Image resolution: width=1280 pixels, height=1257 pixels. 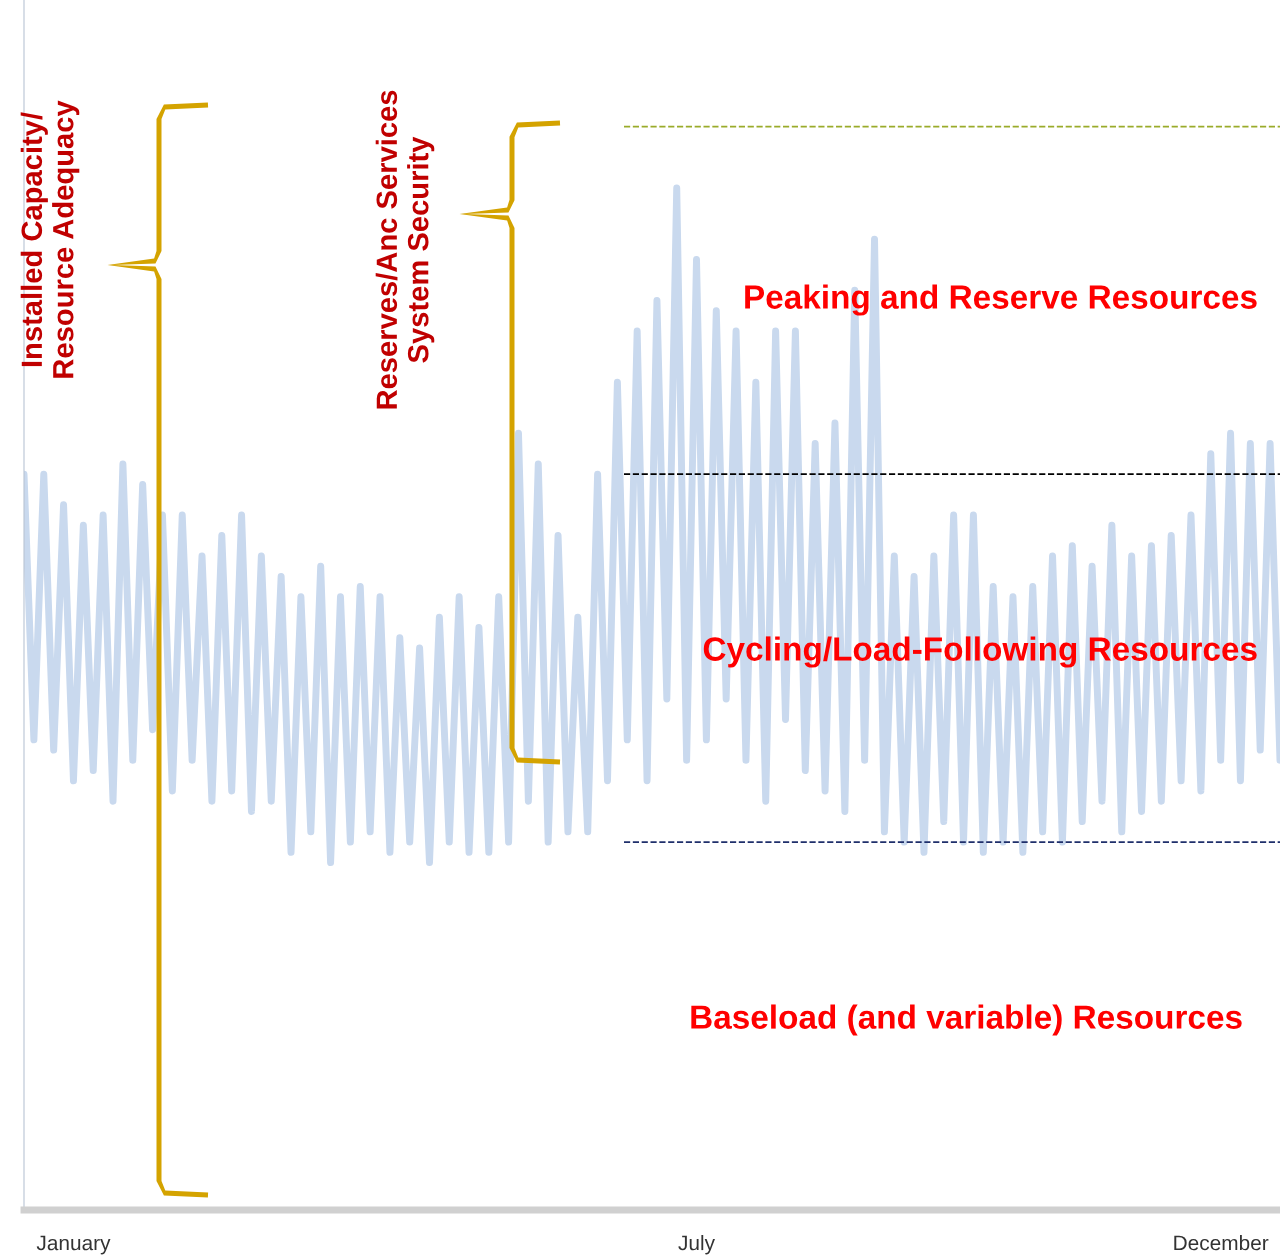 What do you see at coordinates (966, 1020) in the screenshot?
I see `annotation: Baseload (and variable) Resources` at bounding box center [966, 1020].